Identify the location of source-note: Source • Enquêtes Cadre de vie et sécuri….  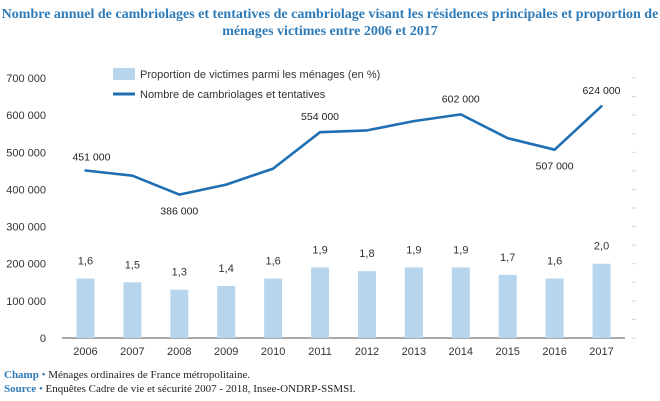
(180, 389).